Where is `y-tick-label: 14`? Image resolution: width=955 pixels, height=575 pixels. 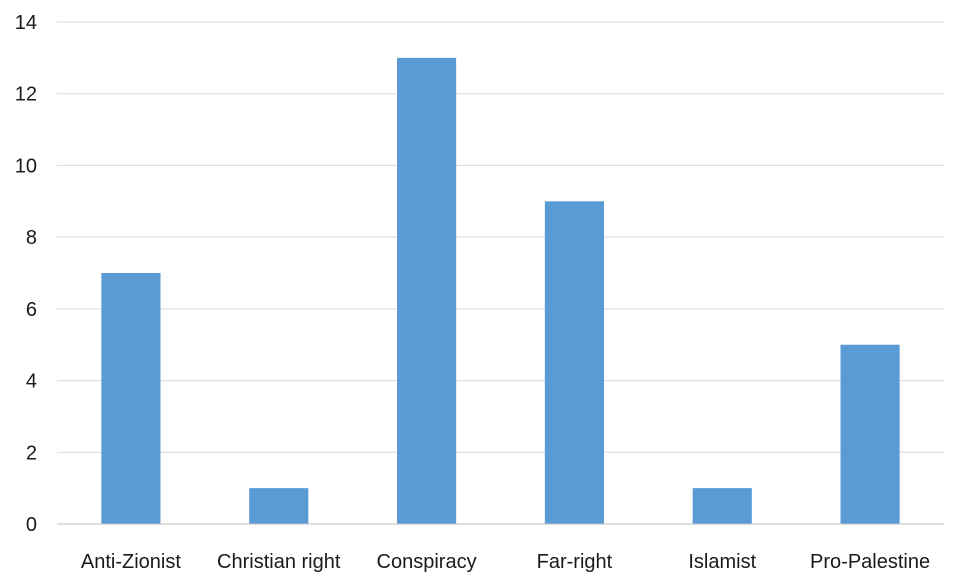 y-tick-label: 14 is located at coordinates (26, 23).